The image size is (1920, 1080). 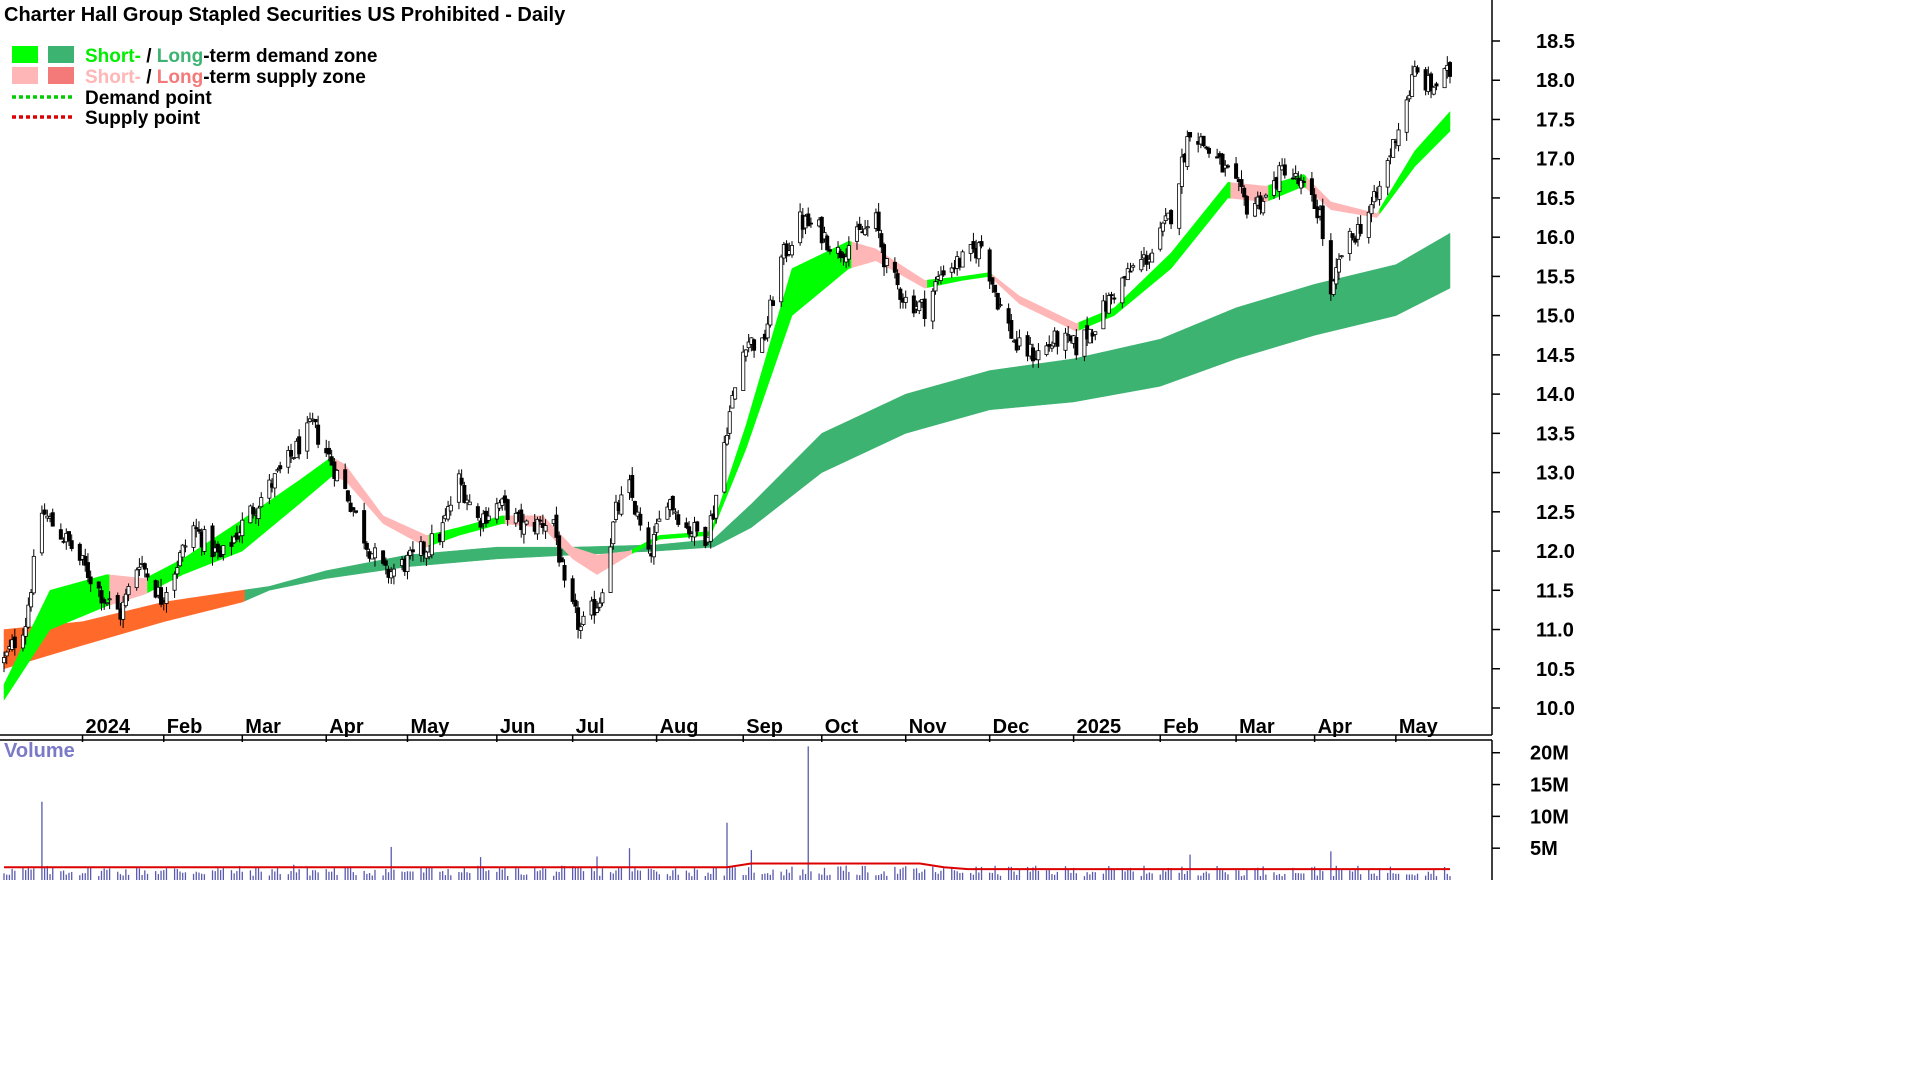 I want to click on legend-entry: Short- / Long-term demand zone, so click(x=194, y=56).